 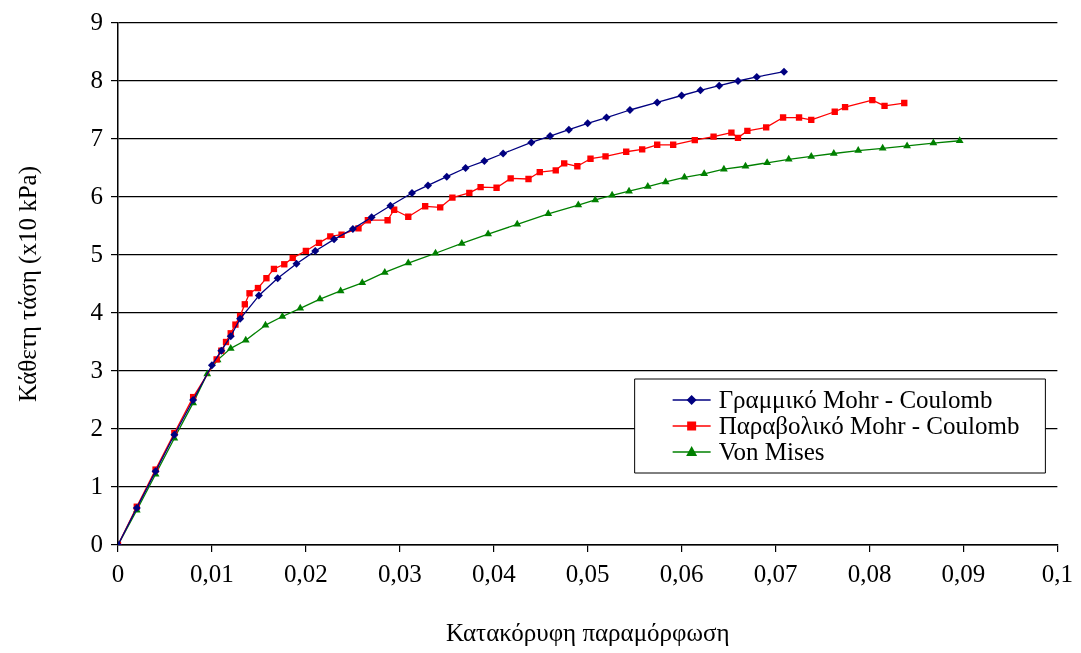 What do you see at coordinates (855, 399) in the screenshot?
I see `legend-label: Γραμμικό Mohr - Coulomb` at bounding box center [855, 399].